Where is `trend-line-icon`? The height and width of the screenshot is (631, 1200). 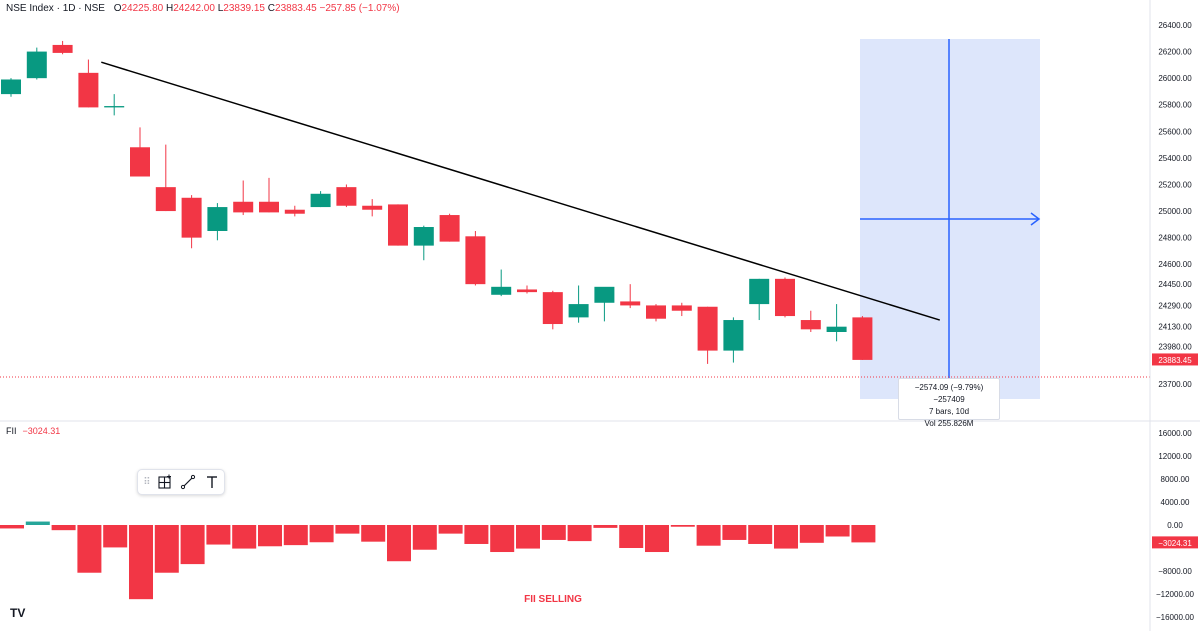
trend-line-icon is located at coordinates (188, 482).